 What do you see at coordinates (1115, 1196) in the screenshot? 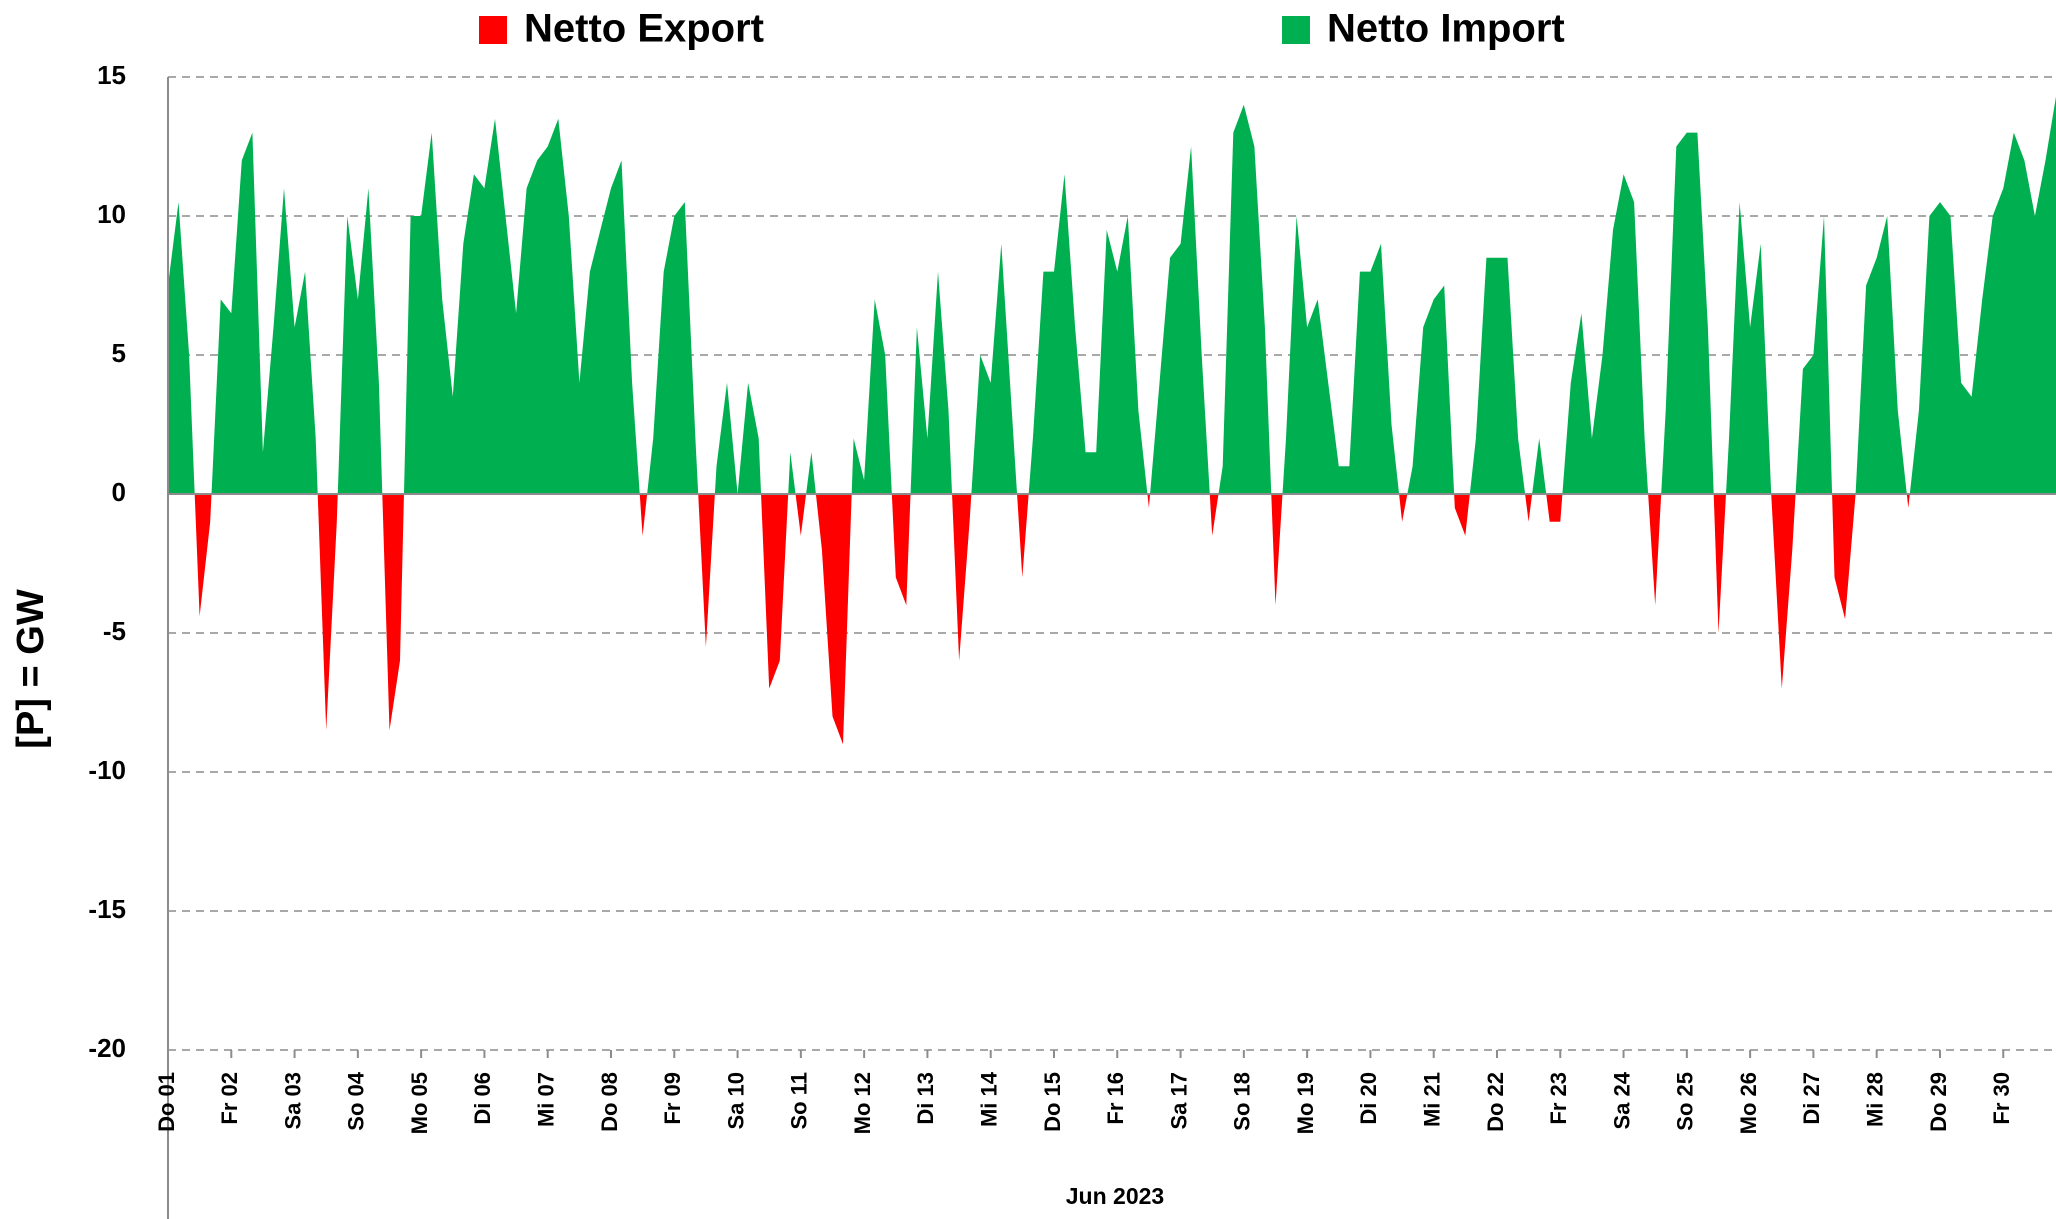
I see `x-axis-title: Jun 2023` at bounding box center [1115, 1196].